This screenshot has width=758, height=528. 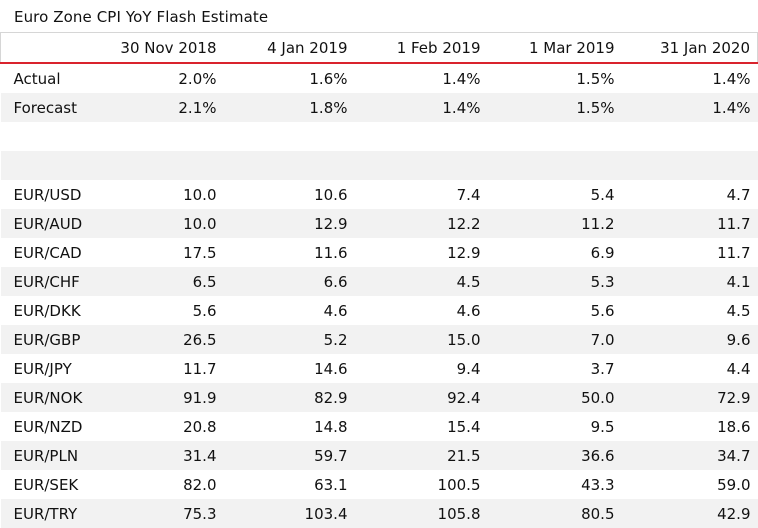 What do you see at coordinates (49, 513) in the screenshot?
I see `row-label: EUR/TRY` at bounding box center [49, 513].